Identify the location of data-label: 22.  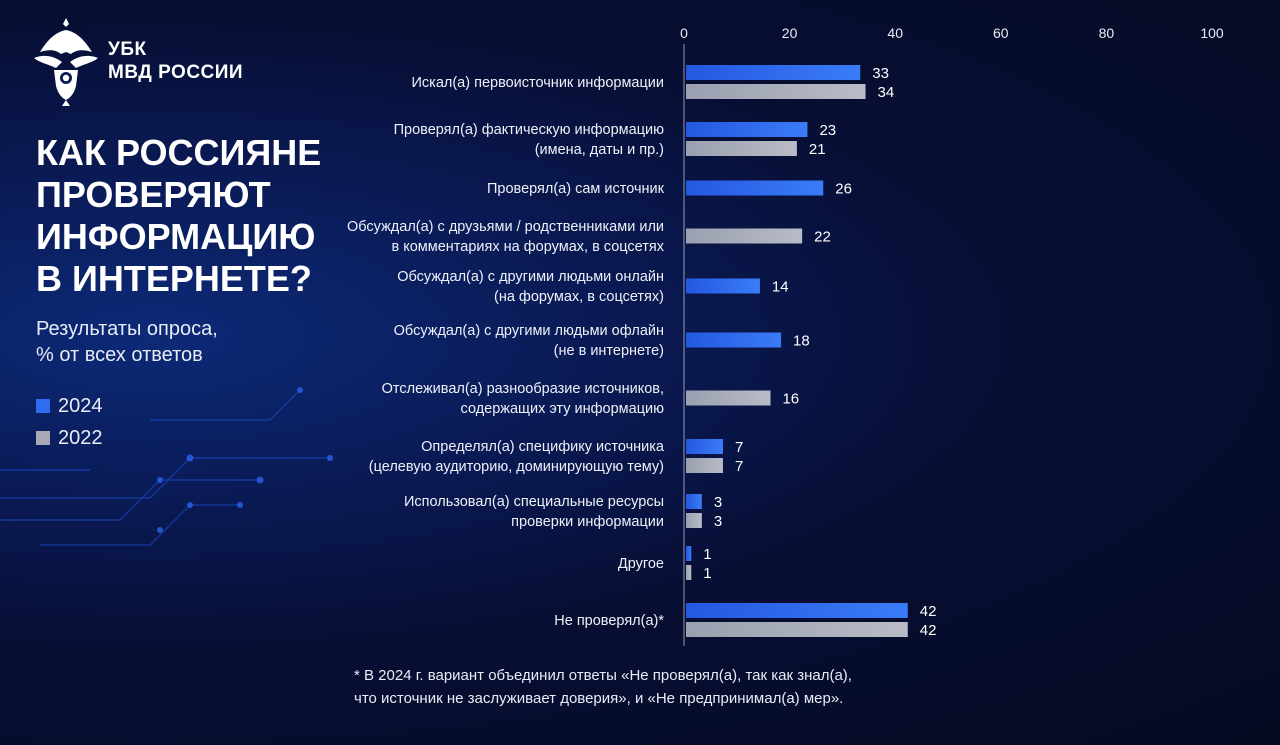
(822, 237).